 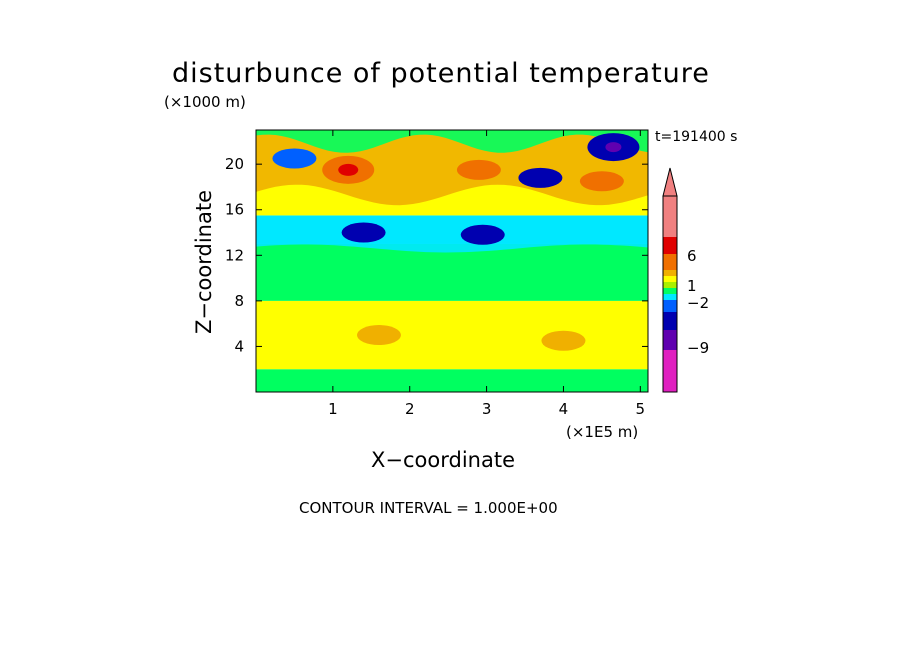 What do you see at coordinates (441, 73) in the screenshot?
I see `chart-title: disturbunce of potential temperature` at bounding box center [441, 73].